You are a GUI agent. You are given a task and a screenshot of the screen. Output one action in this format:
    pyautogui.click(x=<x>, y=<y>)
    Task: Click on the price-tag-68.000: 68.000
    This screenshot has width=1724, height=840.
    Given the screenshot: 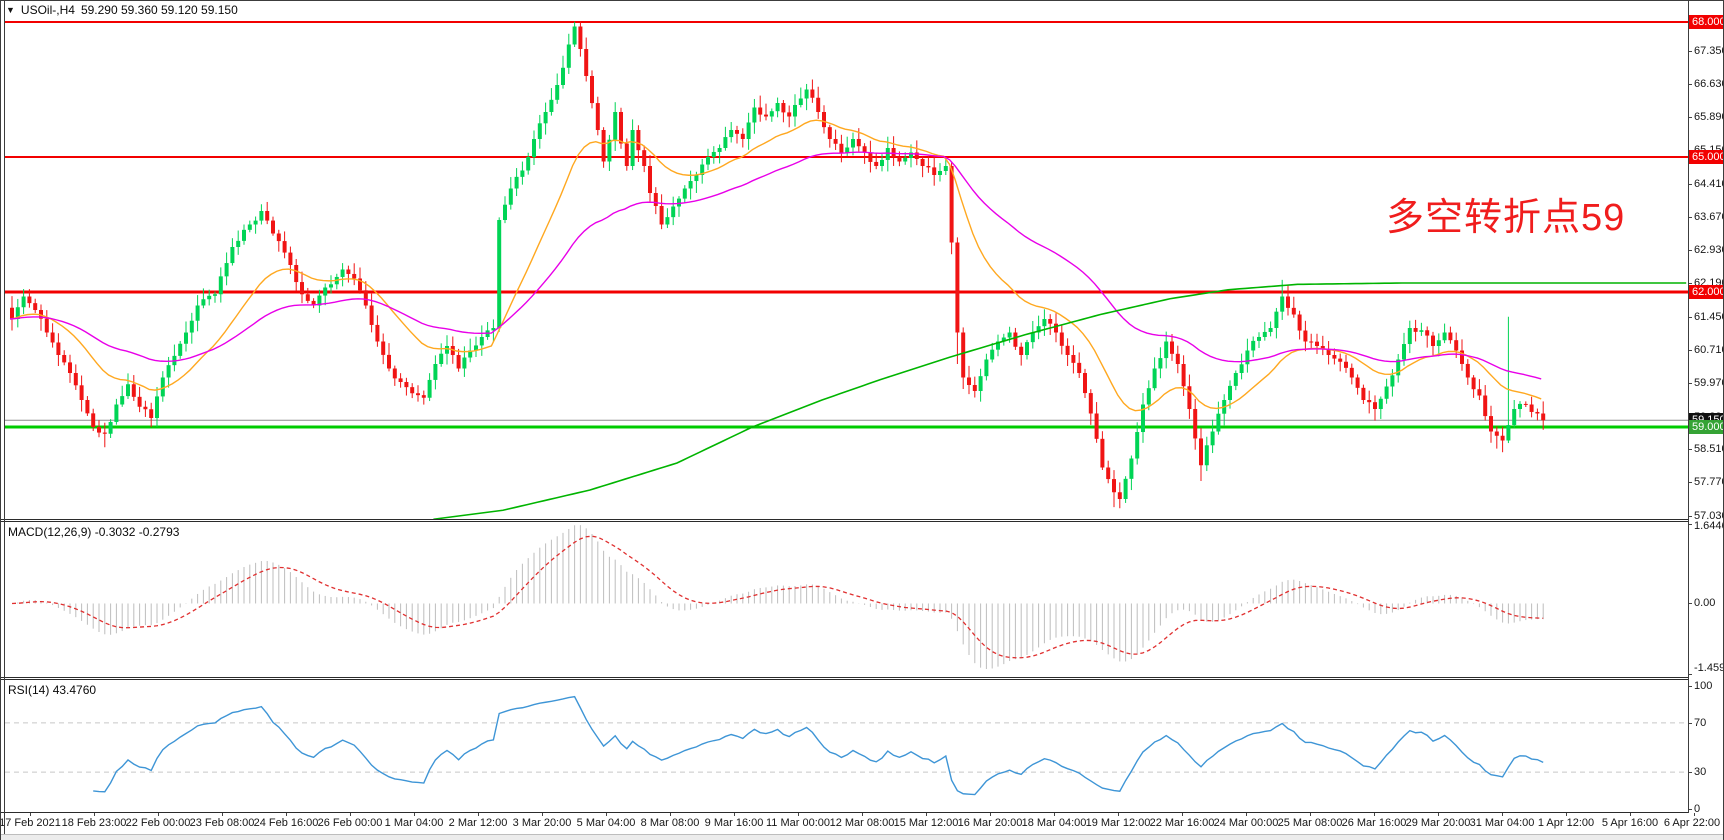 What is the action you would take?
    pyautogui.click(x=1706, y=22)
    